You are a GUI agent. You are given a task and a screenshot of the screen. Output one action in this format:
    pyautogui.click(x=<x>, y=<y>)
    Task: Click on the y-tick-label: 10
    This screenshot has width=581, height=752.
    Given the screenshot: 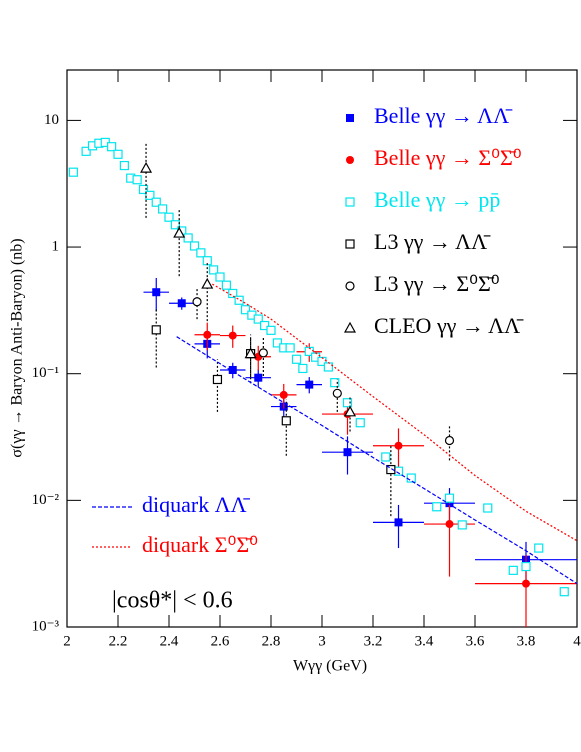 What is the action you would take?
    pyautogui.click(x=51, y=120)
    